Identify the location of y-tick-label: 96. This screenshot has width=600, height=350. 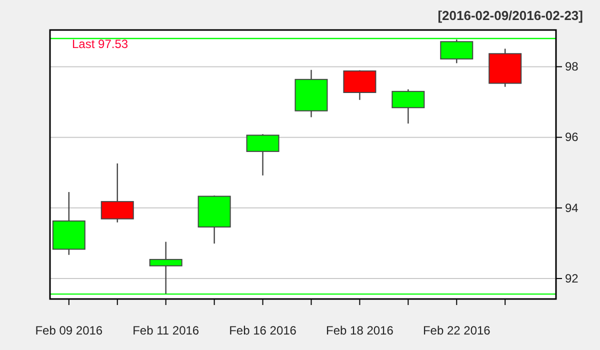
(572, 137).